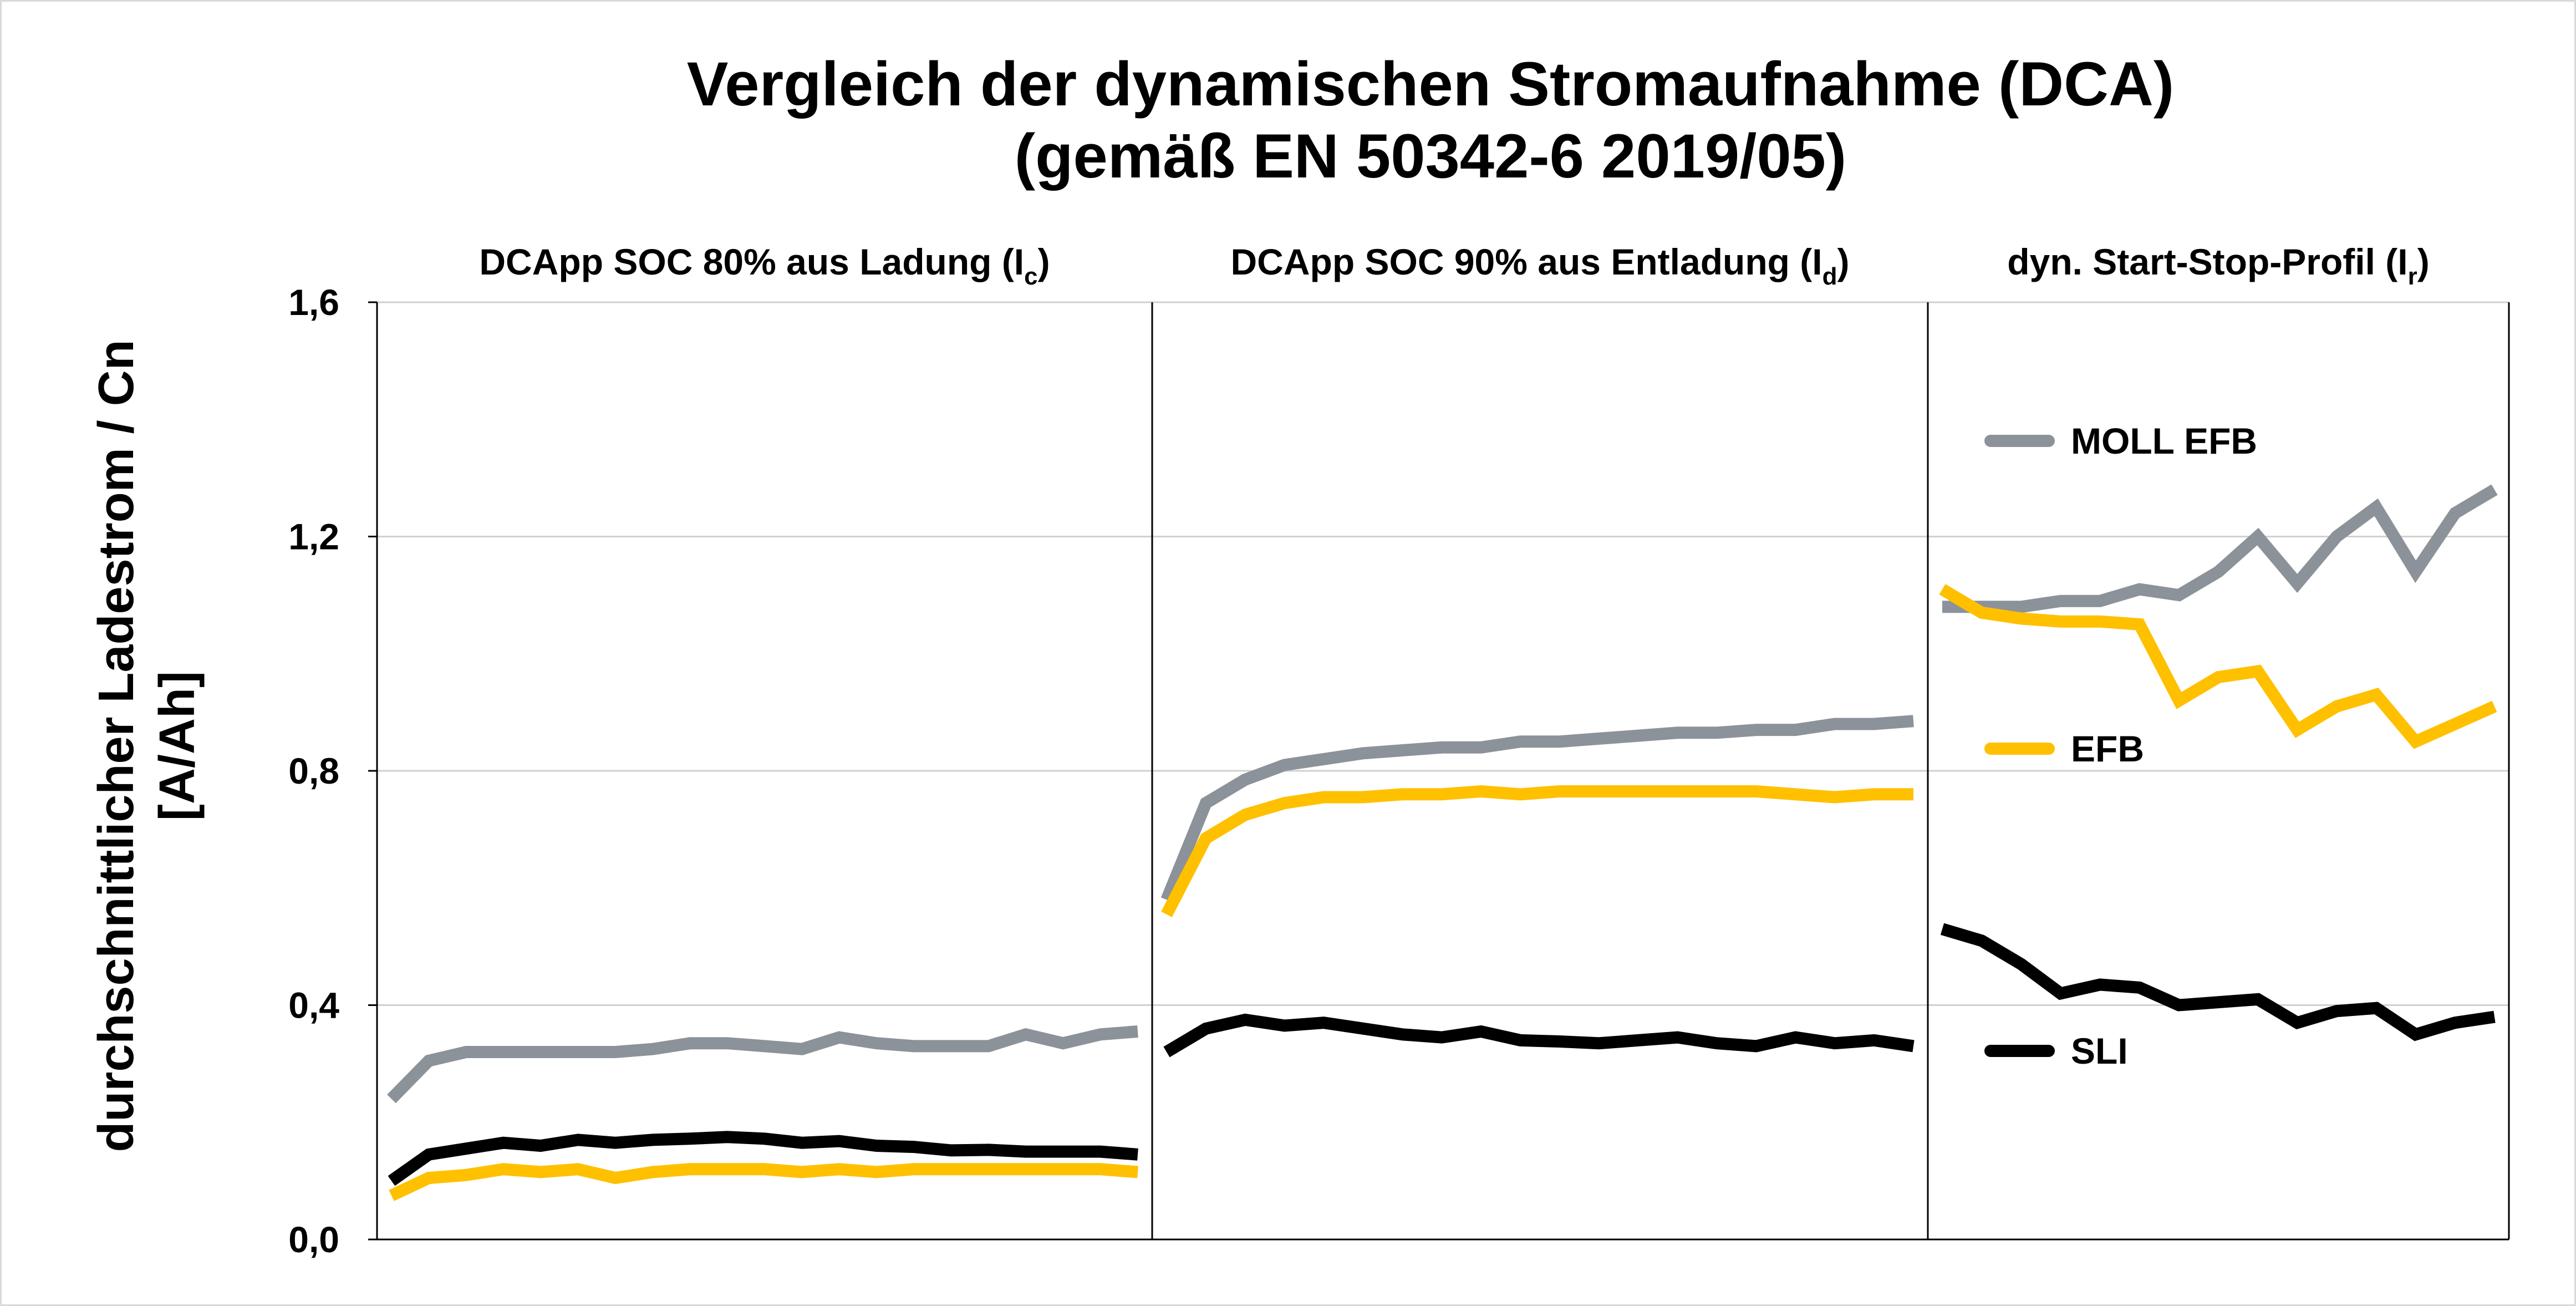 The width and height of the screenshot is (2576, 1306). I want to click on panel-title: DCApp SOC 80% aus Ladung (Ic), so click(764, 265).